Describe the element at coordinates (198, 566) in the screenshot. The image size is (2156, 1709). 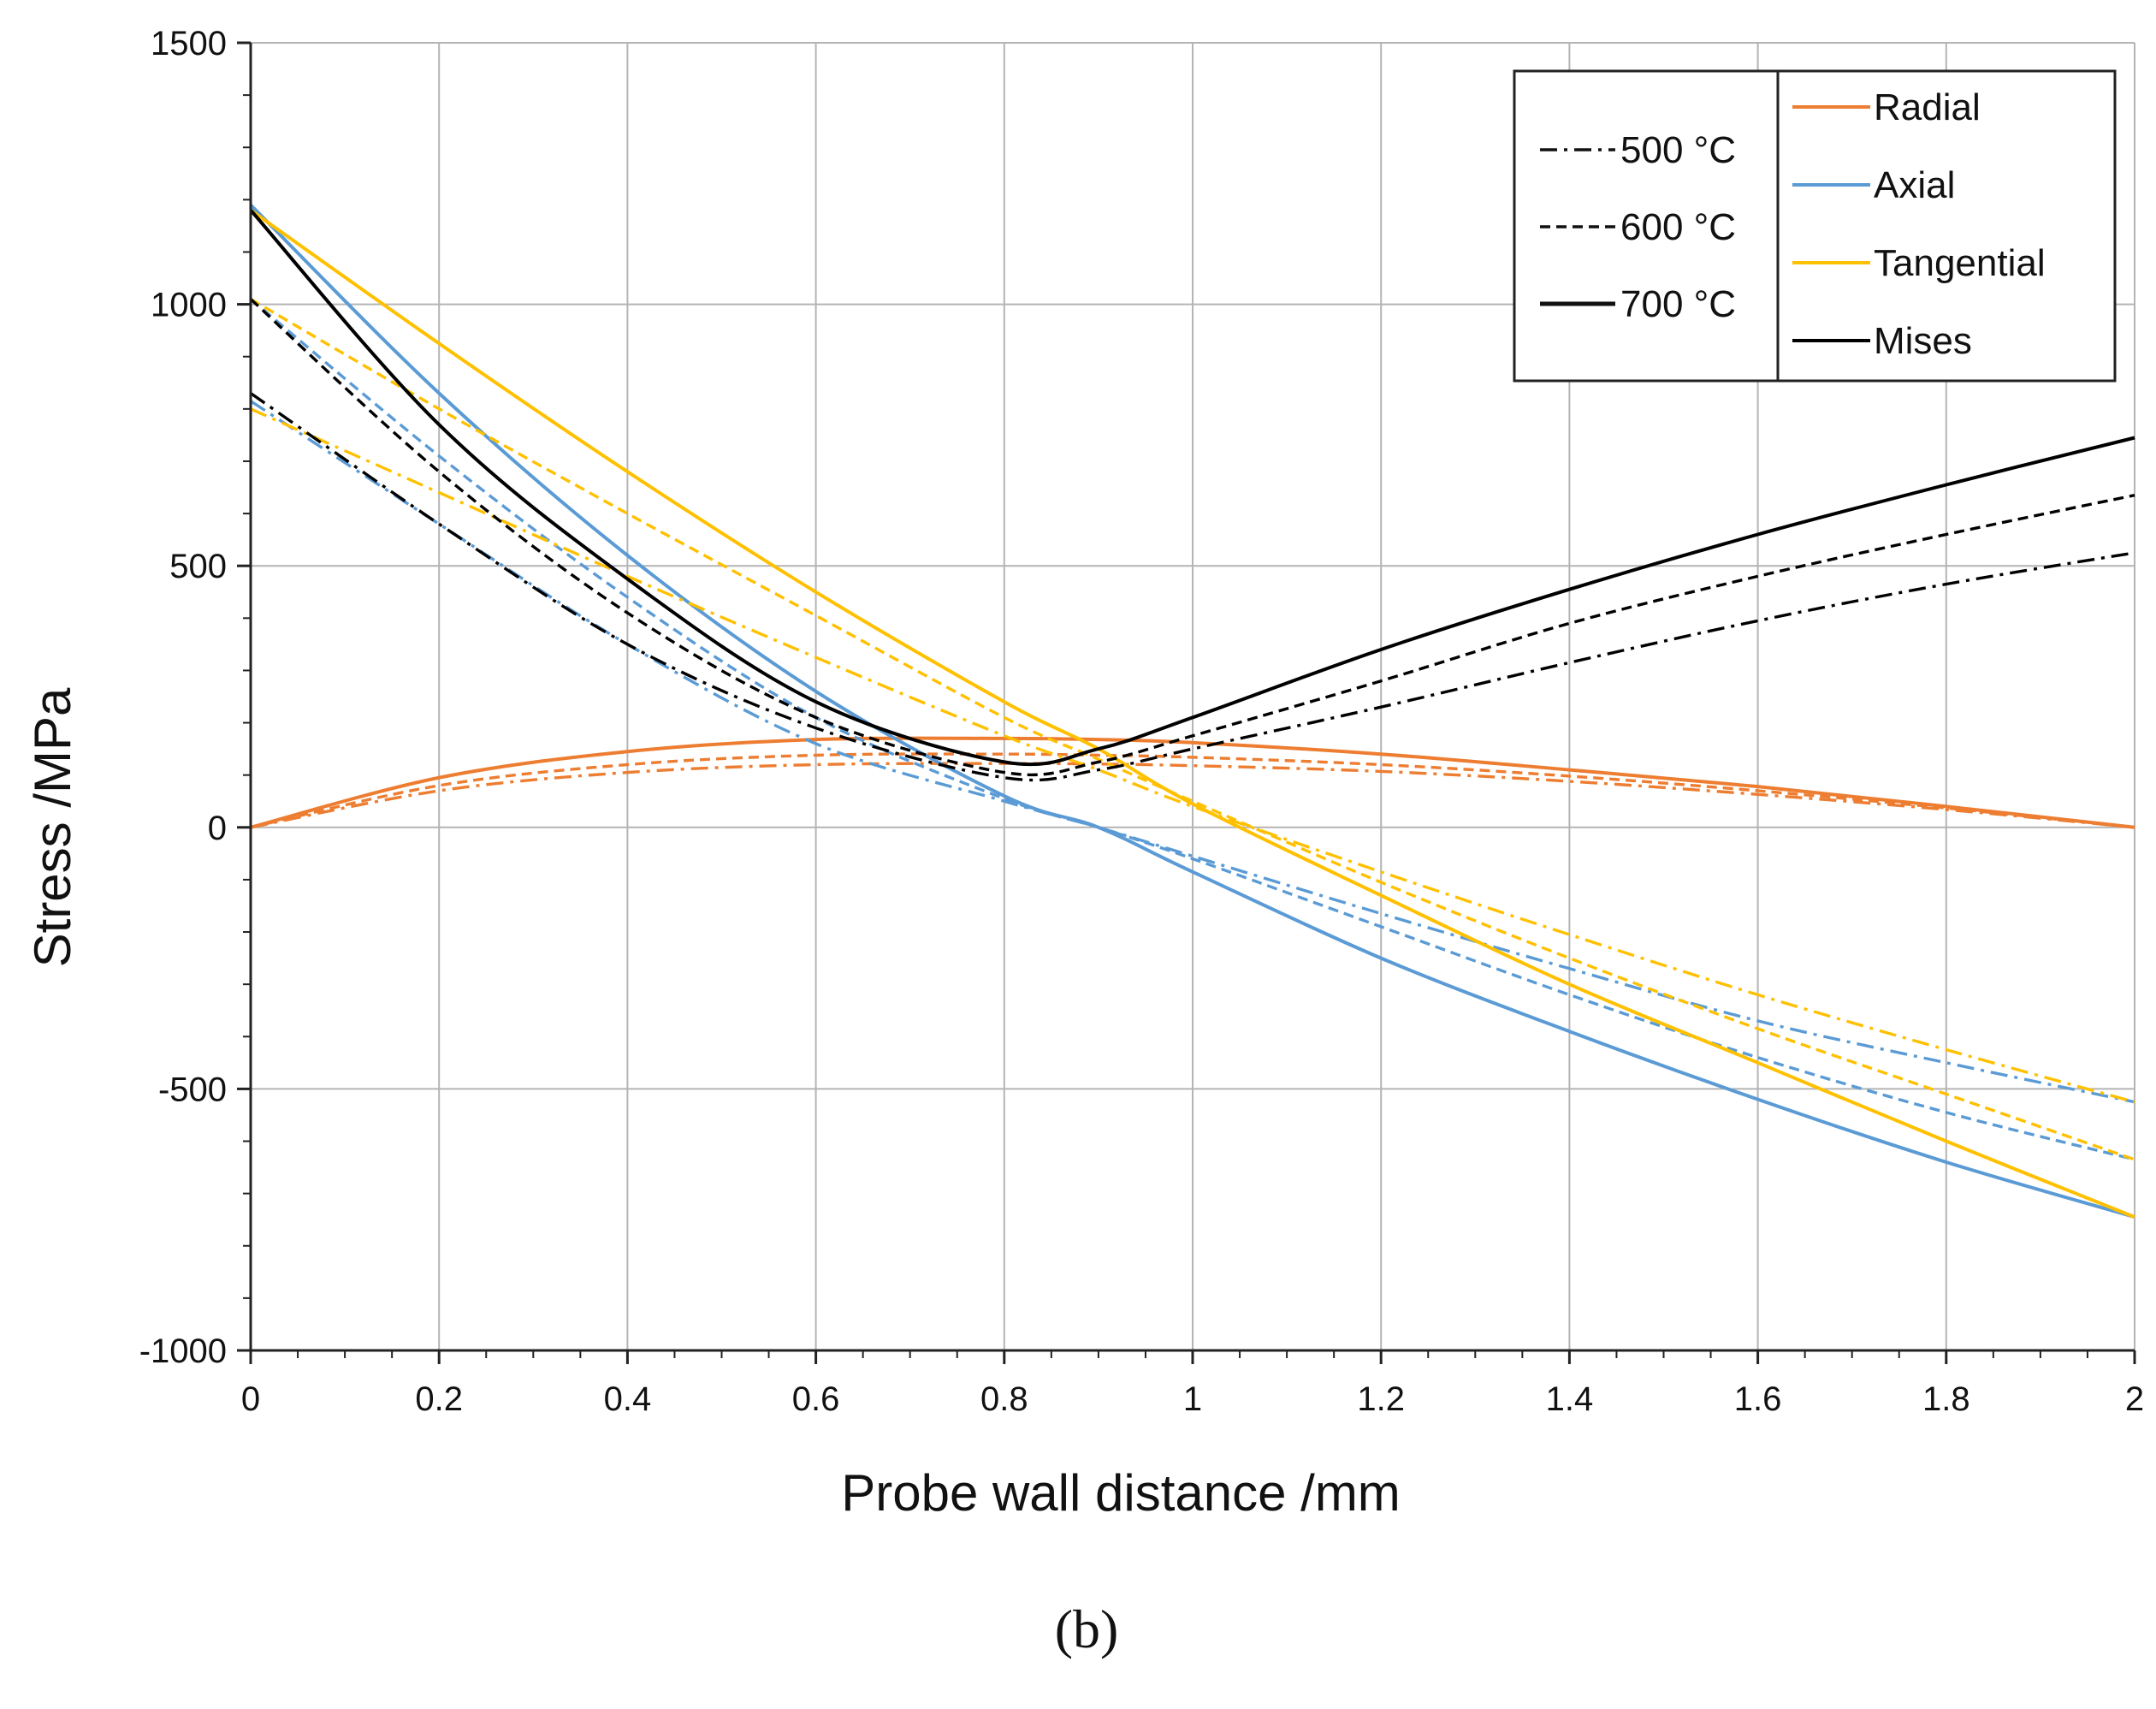
I see `y-tick-label: 500` at that location.